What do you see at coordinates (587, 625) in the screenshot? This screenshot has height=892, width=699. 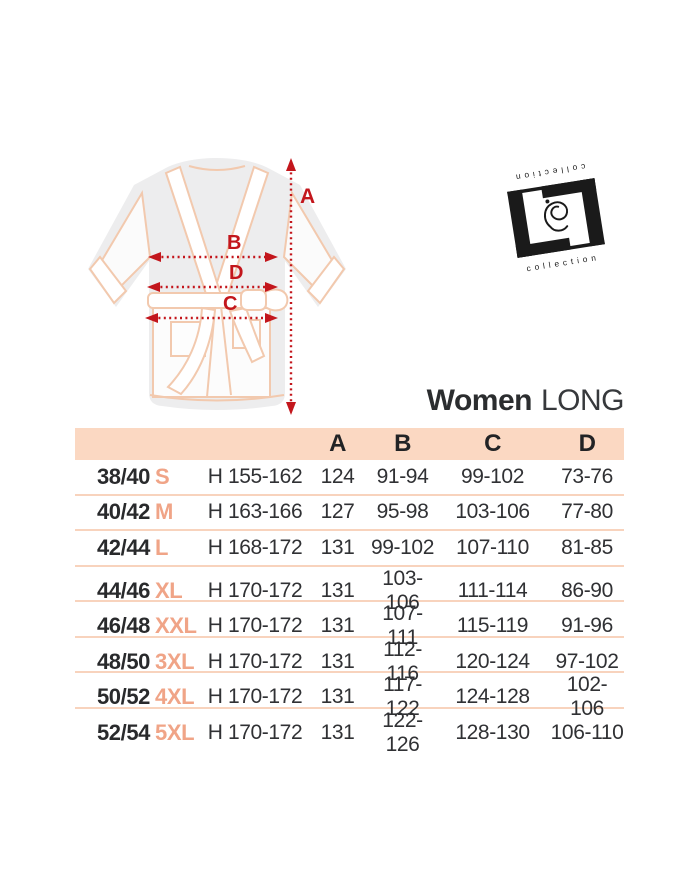 I see `cell-d: 91-96` at bounding box center [587, 625].